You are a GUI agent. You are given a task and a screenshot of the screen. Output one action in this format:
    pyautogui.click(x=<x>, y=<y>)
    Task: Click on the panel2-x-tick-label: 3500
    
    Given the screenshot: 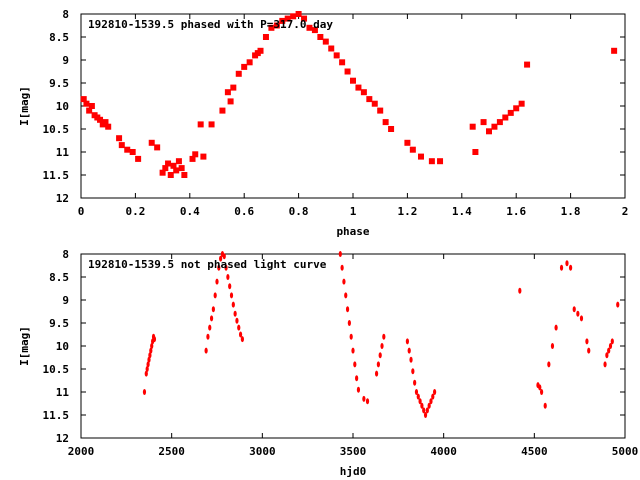 What is the action you would take?
    pyautogui.click(x=353, y=451)
    